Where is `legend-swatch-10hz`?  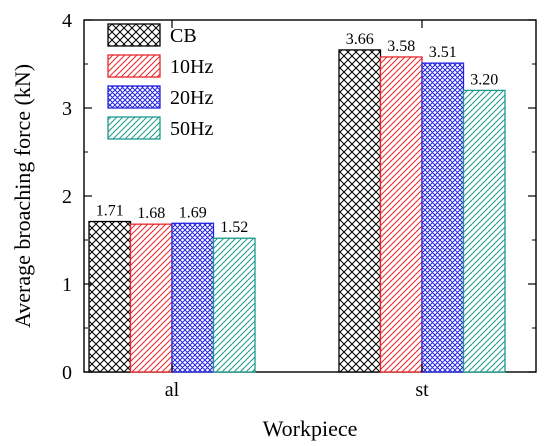 legend-swatch-10hz is located at coordinates (134, 66).